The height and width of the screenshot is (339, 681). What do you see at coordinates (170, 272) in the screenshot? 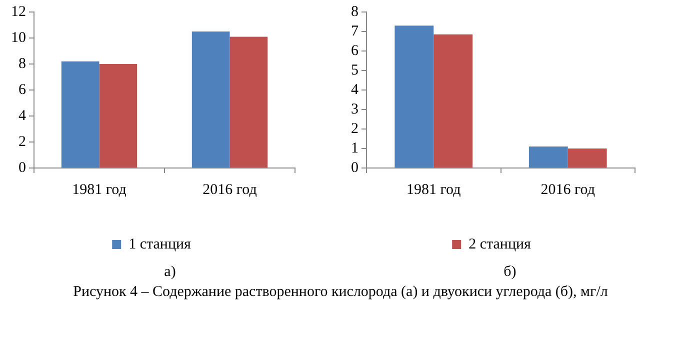
I see `text: а)` at bounding box center [170, 272].